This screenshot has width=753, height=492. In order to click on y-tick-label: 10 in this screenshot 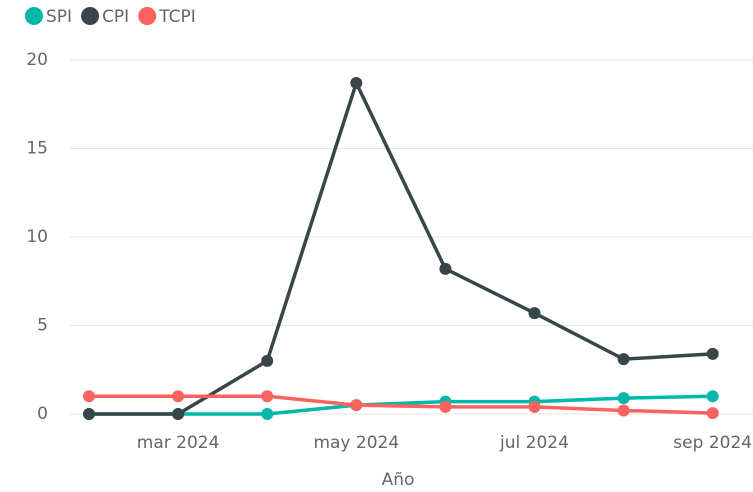, I will do `click(37, 237)`.